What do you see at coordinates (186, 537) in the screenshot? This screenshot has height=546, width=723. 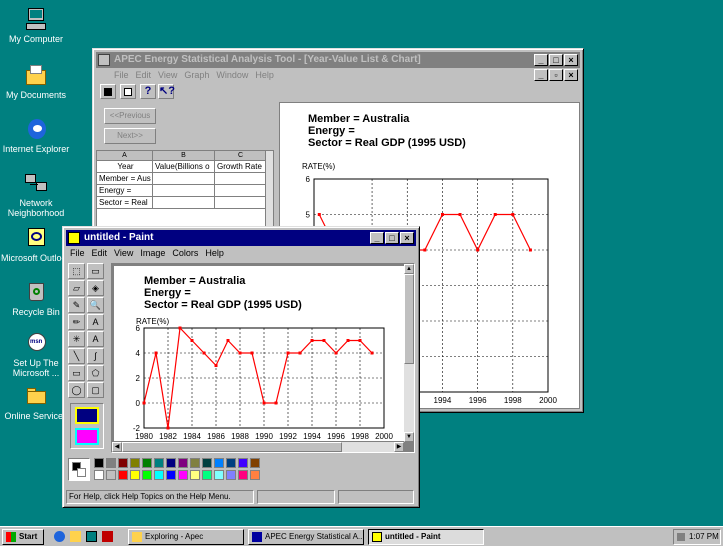 I see `taskbar-button-exploring: Exploring - Apec` at bounding box center [186, 537].